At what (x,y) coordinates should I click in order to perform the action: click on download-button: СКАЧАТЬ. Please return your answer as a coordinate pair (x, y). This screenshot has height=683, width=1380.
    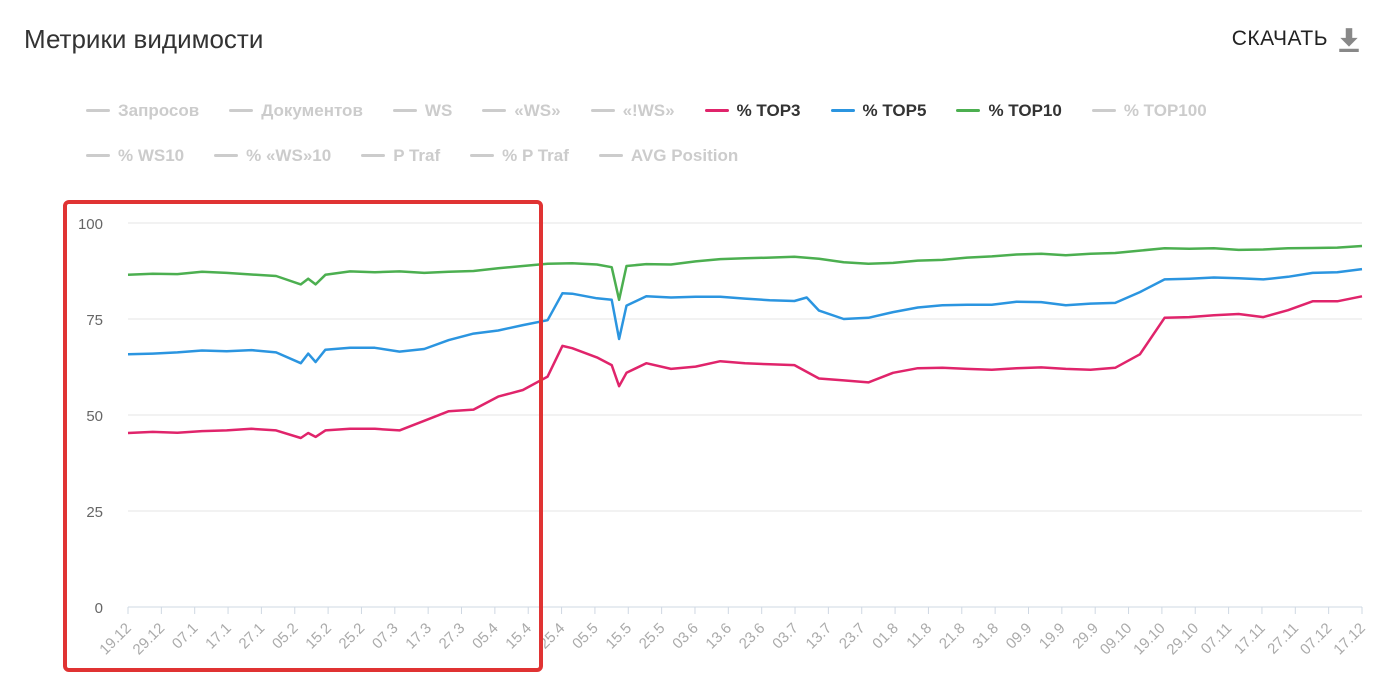
    Looking at the image, I should click on (1297, 39).